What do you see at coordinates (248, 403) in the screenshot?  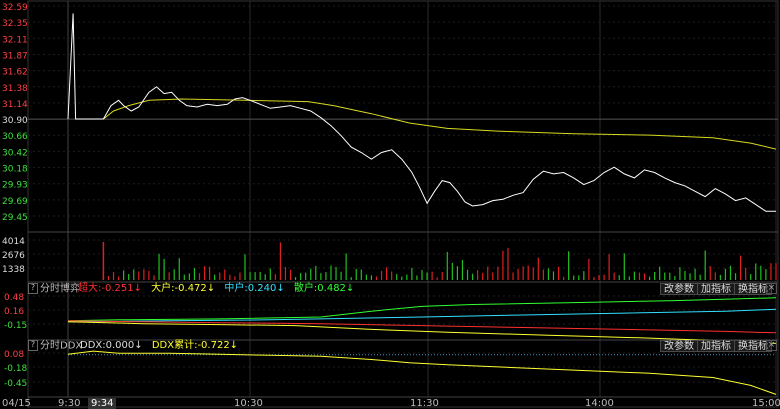 I see `time-label-1030: 10:30` at bounding box center [248, 403].